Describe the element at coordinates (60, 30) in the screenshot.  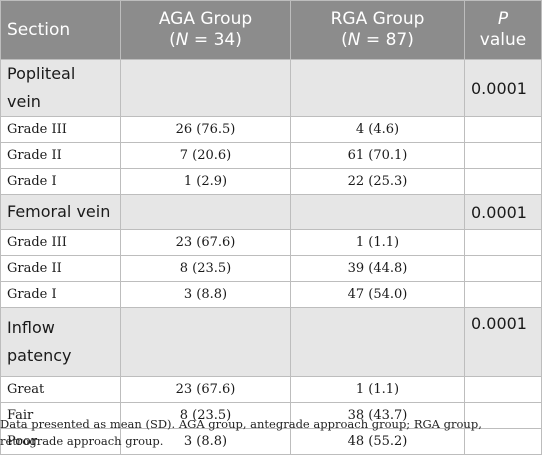
I see `header-section: Section` at that location.